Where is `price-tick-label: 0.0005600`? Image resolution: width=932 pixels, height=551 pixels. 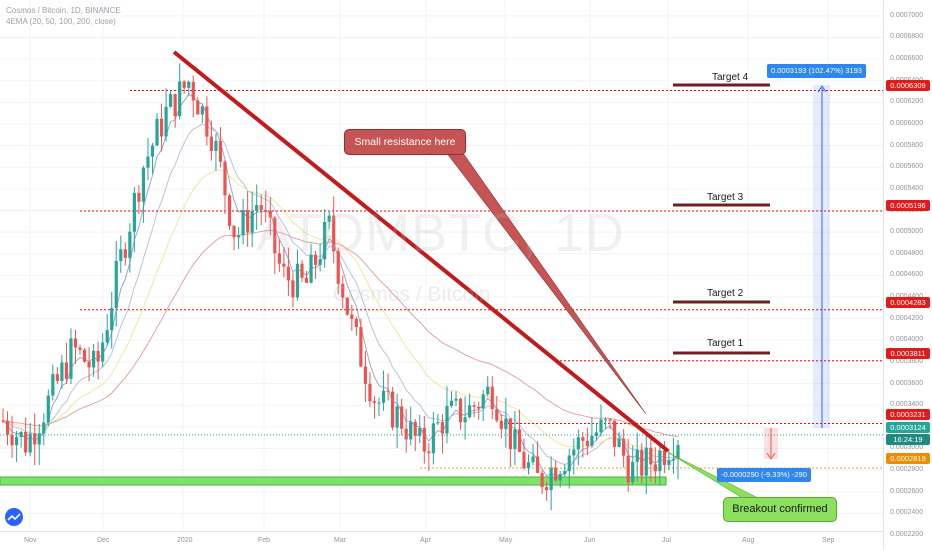
price-tick-label: 0.0005600 is located at coordinates (907, 167).